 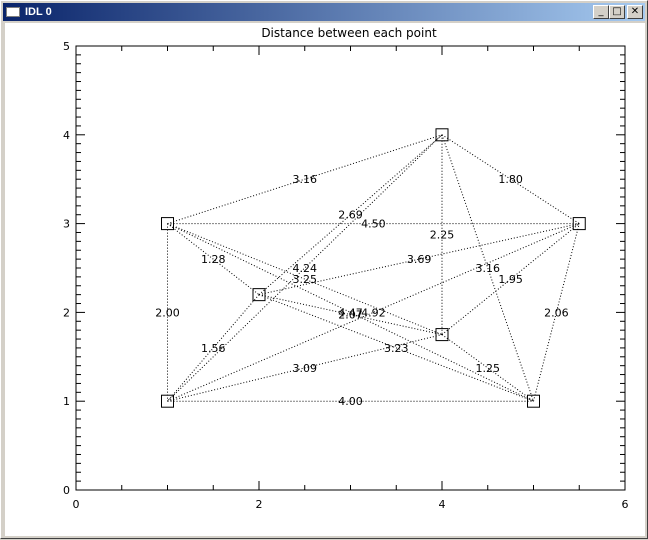 I want to click on window-controls: _ □ ✕, so click(x=618, y=12).